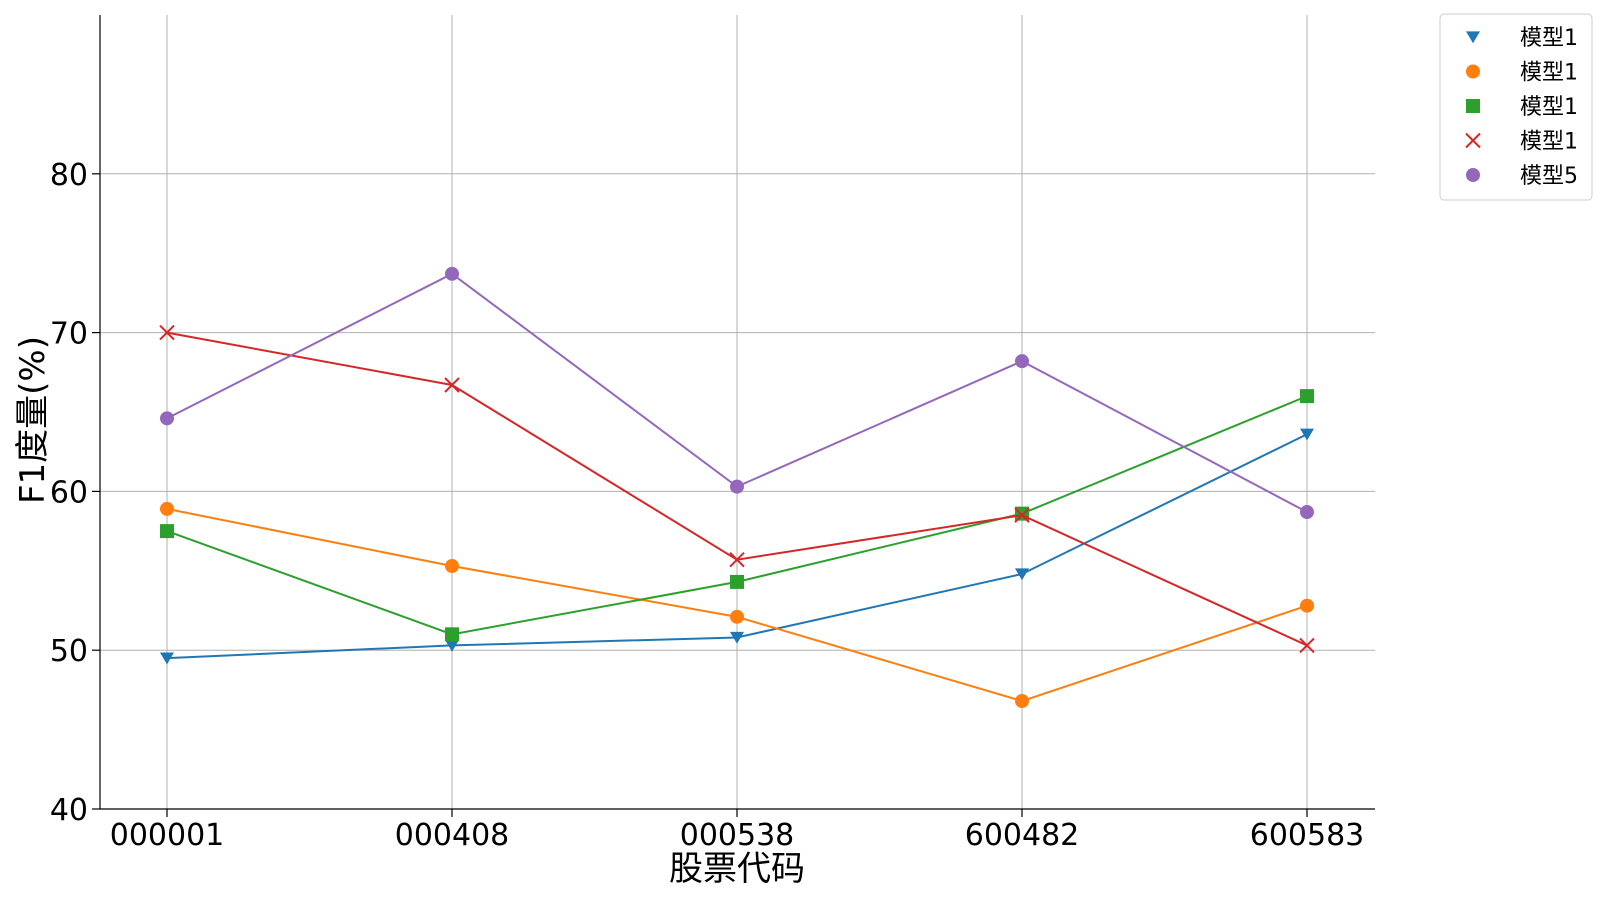 Image resolution: width=1600 pixels, height=900 pixels. I want to click on legend: 模型1 模型1 模型1 模型1 模型5, so click(1516, 107).